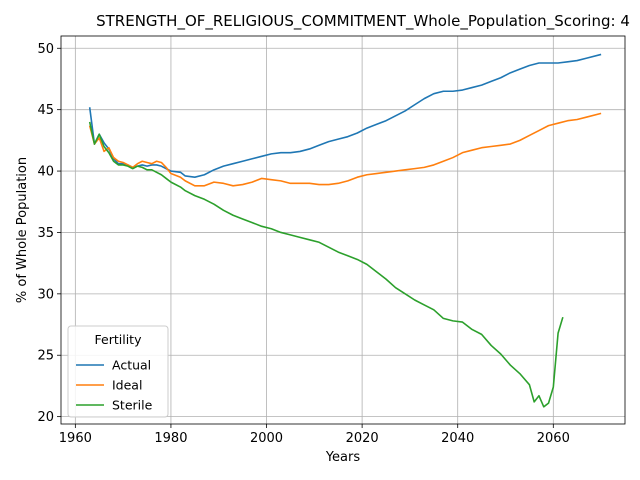  I want to click on y-tick-label: 40, so click(45, 172).